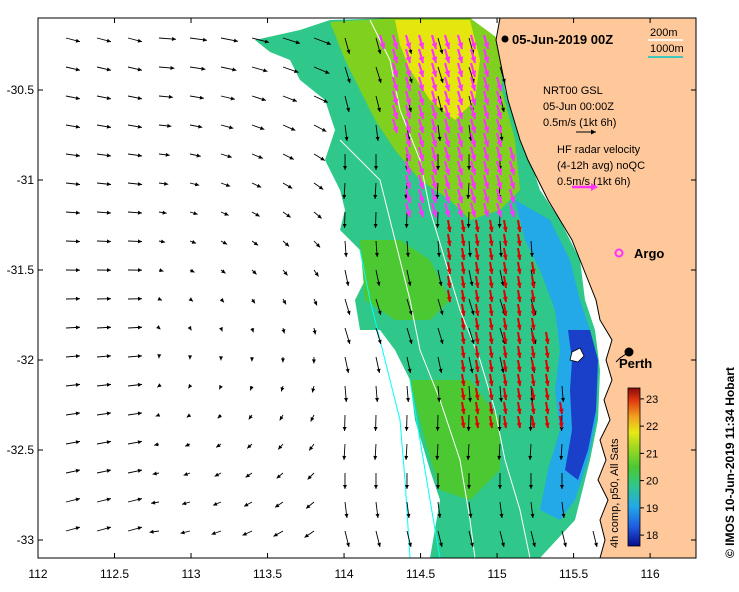 Image resolution: width=739 pixels, height=592 pixels. Describe the element at coordinates (664, 33) in the screenshot. I see `depth-200m-label: 200m` at that location.